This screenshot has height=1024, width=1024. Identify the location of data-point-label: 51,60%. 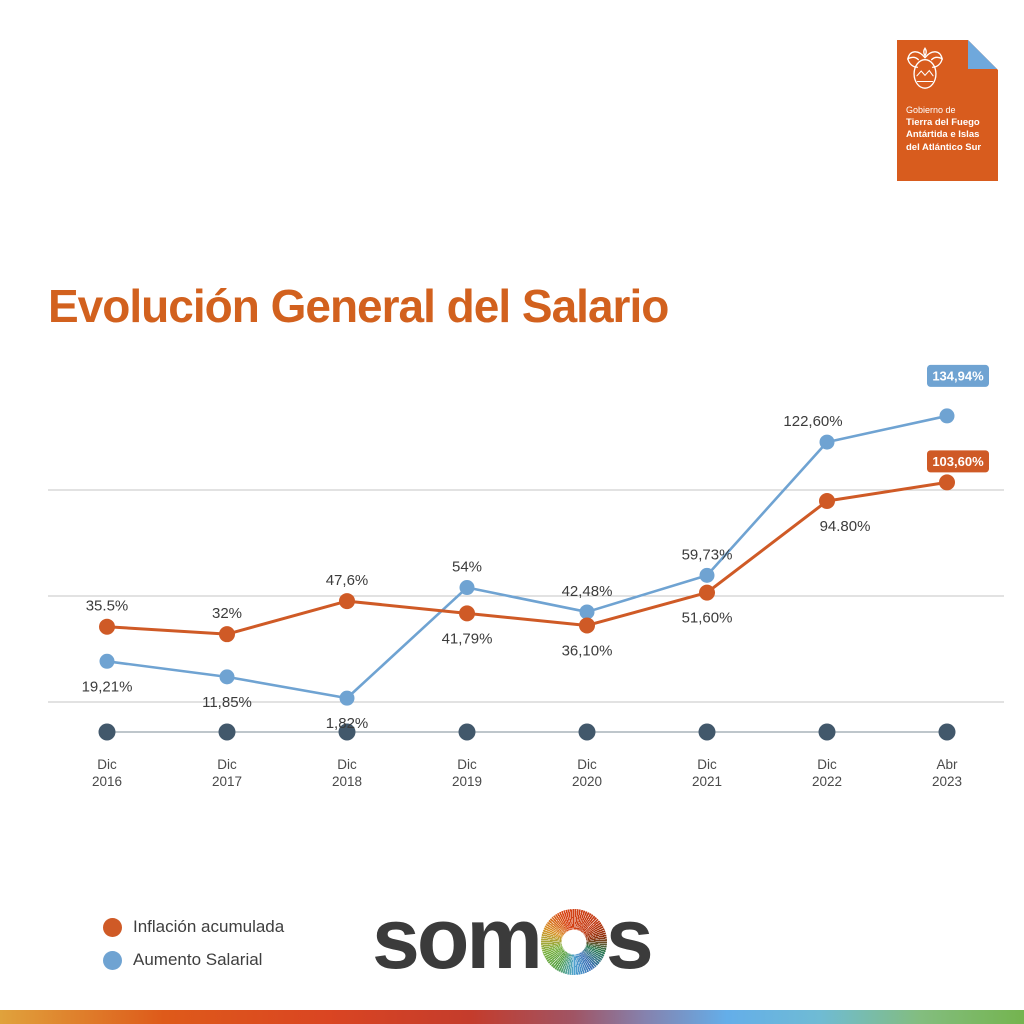
(707, 618).